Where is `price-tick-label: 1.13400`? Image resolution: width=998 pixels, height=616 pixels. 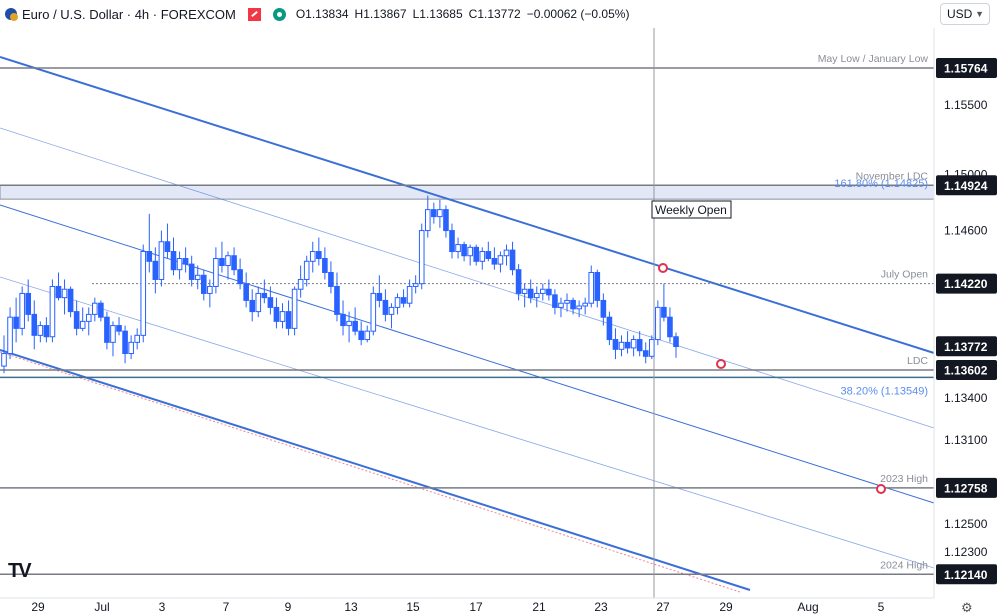 price-tick-label: 1.13400 is located at coordinates (966, 398).